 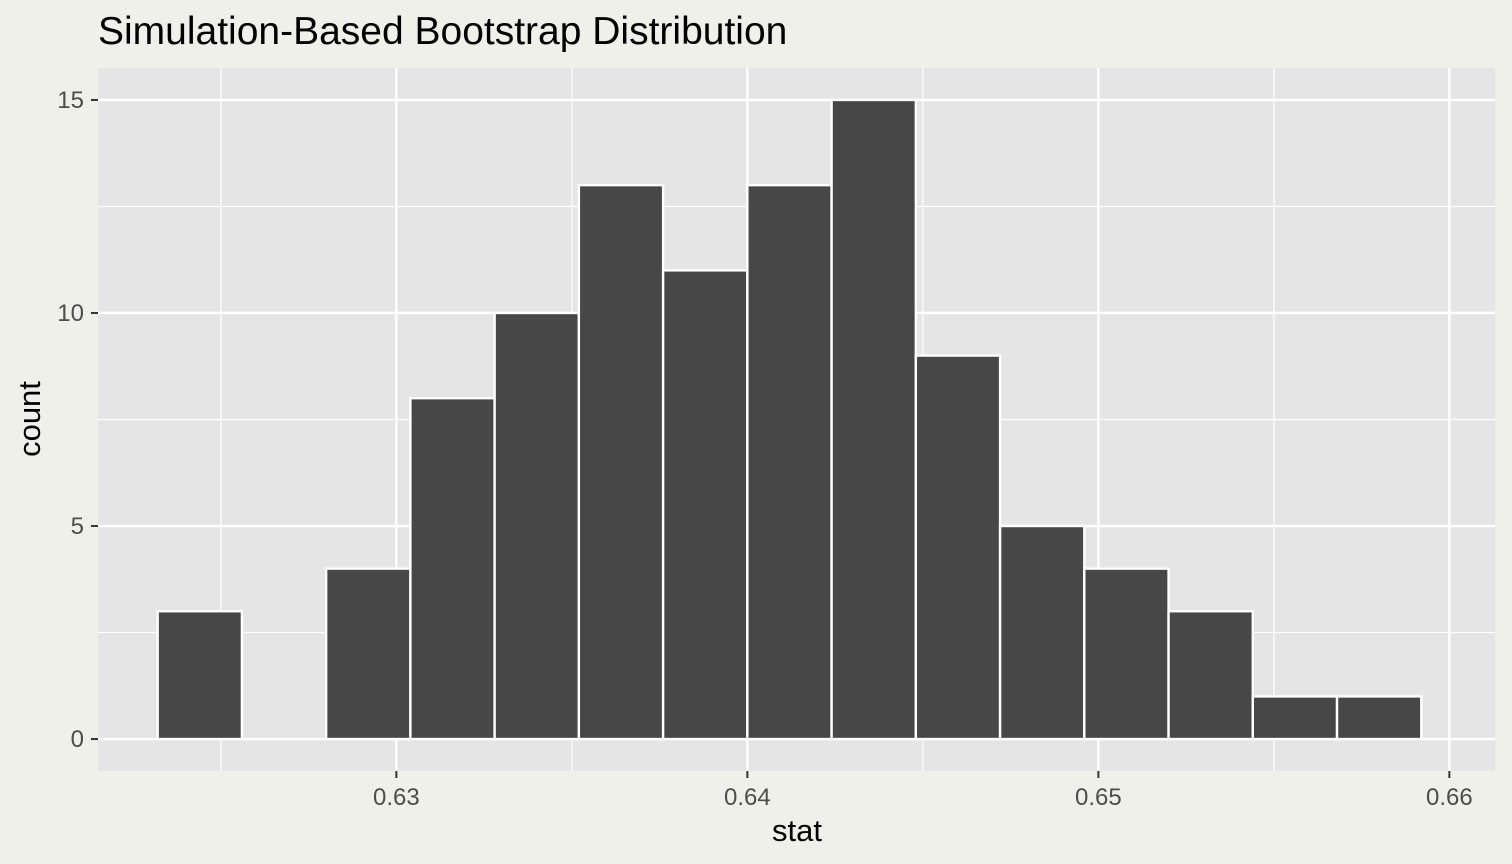 What do you see at coordinates (1098, 797) in the screenshot?
I see `x-tick-label: 0.65` at bounding box center [1098, 797].